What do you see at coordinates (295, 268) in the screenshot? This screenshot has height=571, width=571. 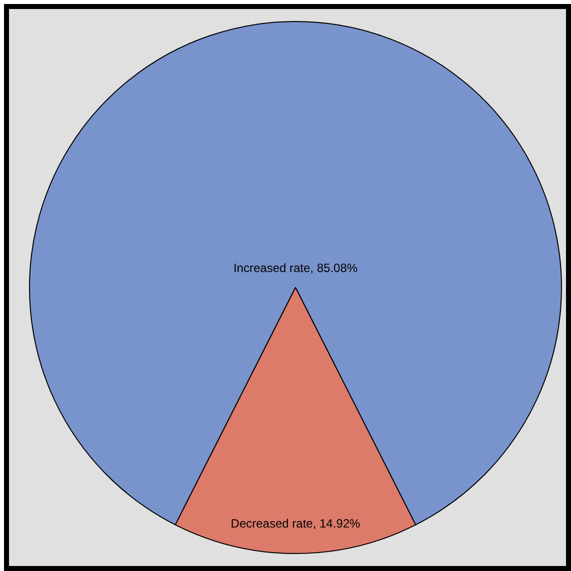 I see `slice-label: Increased rate, 85.08%` at bounding box center [295, 268].